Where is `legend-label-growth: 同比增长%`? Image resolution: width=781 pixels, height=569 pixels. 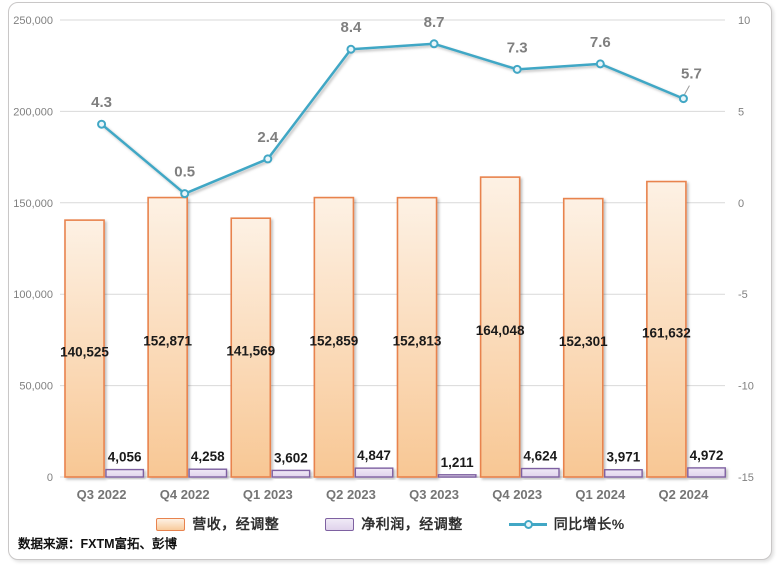 legend-label-growth: 同比增长% is located at coordinates (589, 524).